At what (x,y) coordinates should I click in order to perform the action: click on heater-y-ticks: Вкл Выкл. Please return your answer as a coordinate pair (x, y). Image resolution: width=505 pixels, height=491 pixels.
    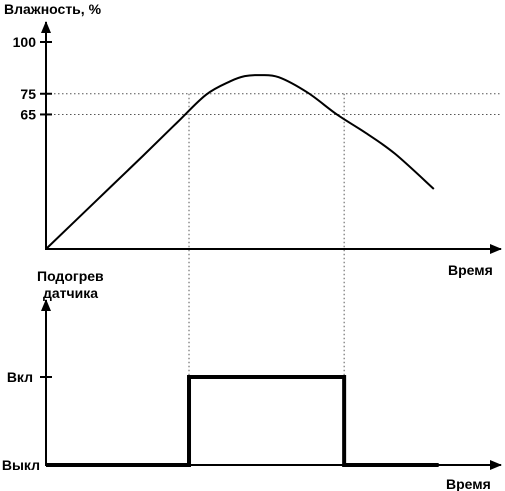
    Looking at the image, I should click on (27, 421).